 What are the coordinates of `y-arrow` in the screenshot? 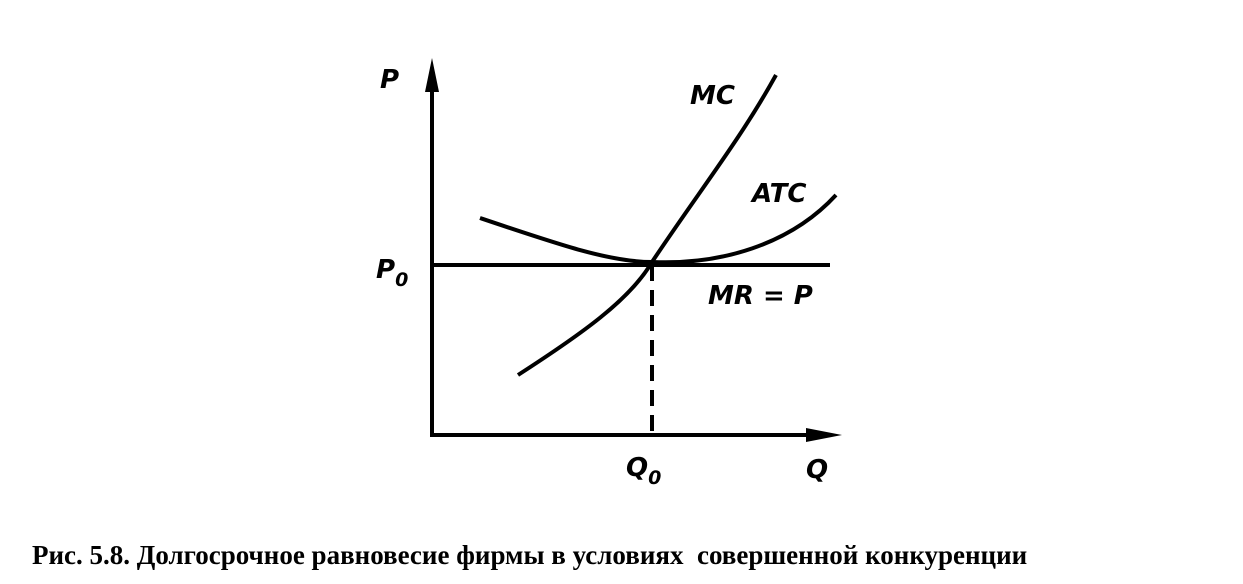 It's located at (432, 75).